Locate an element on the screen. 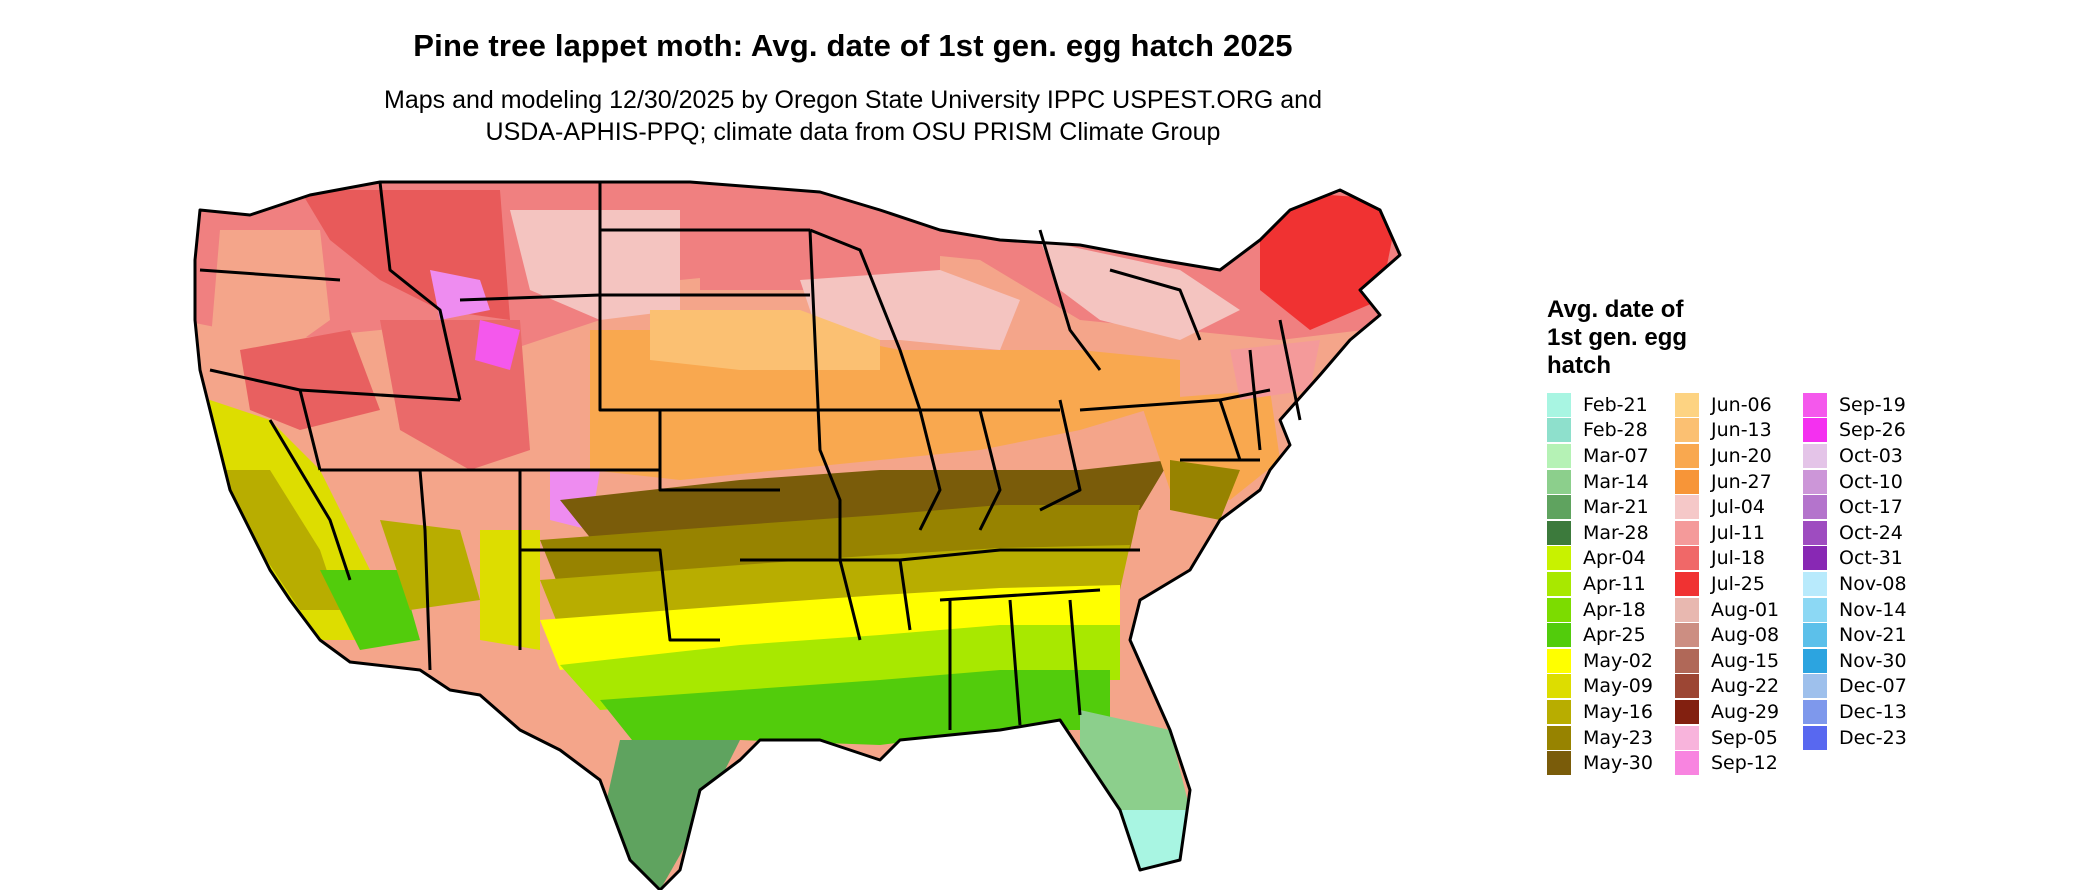 The image size is (2100, 892). legend-item: Jun-20 is located at coordinates (1739, 456).